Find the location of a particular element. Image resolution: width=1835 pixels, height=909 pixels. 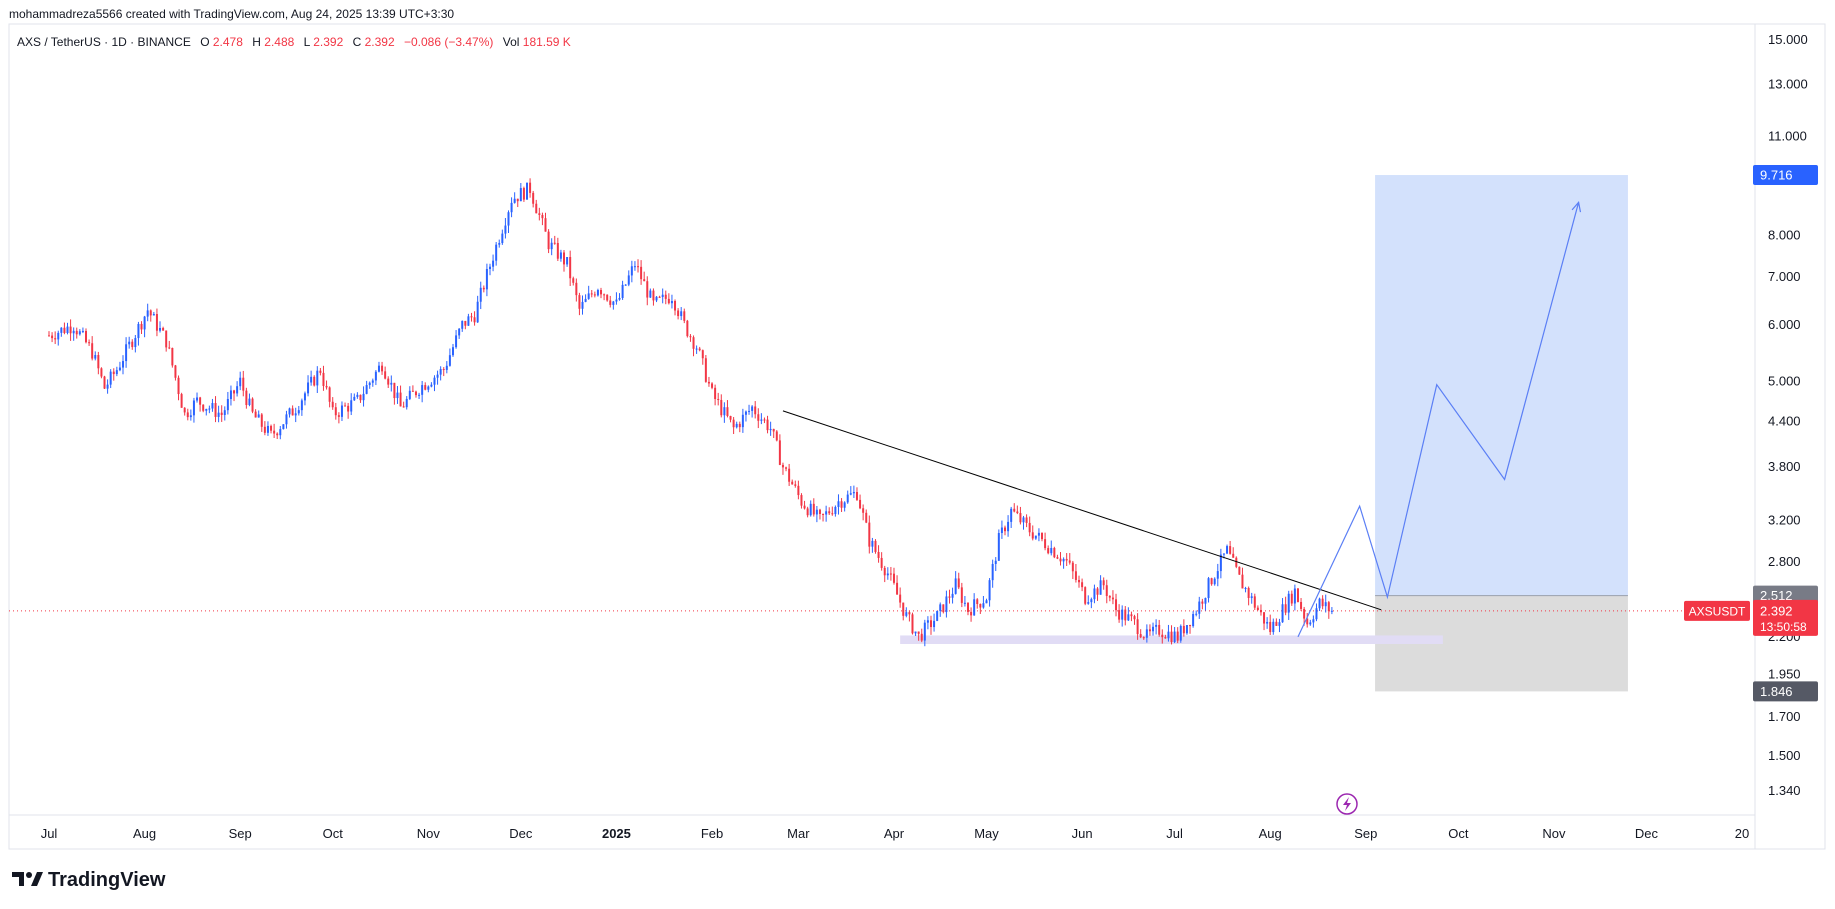

time-tick-label: Dec is located at coordinates (1647, 833).